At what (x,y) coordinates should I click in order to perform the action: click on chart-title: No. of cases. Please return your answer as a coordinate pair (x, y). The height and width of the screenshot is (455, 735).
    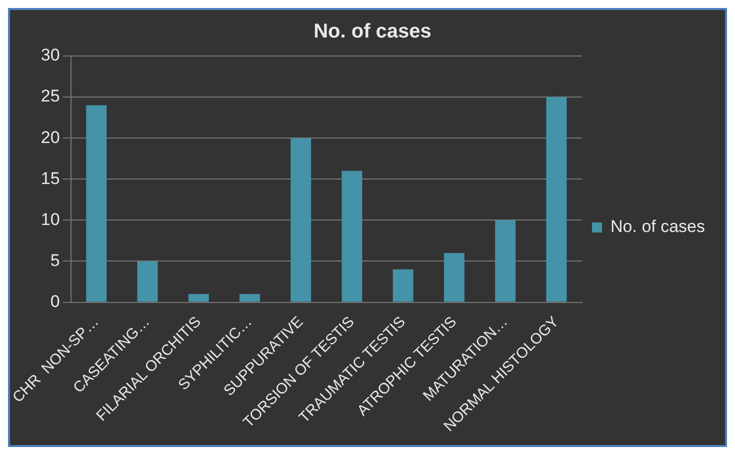
    Looking at the image, I should click on (373, 31).